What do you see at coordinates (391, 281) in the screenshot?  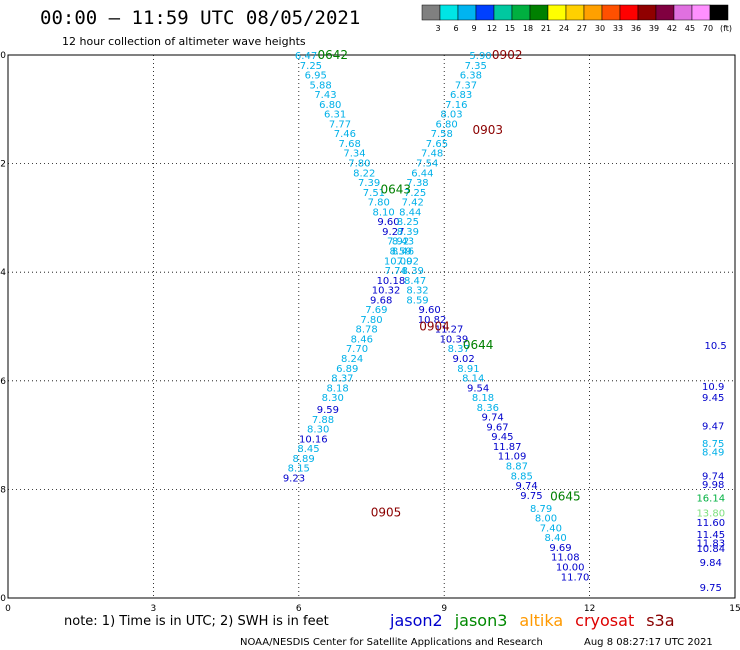 I see `wave-height-label: 10.18` at bounding box center [391, 281].